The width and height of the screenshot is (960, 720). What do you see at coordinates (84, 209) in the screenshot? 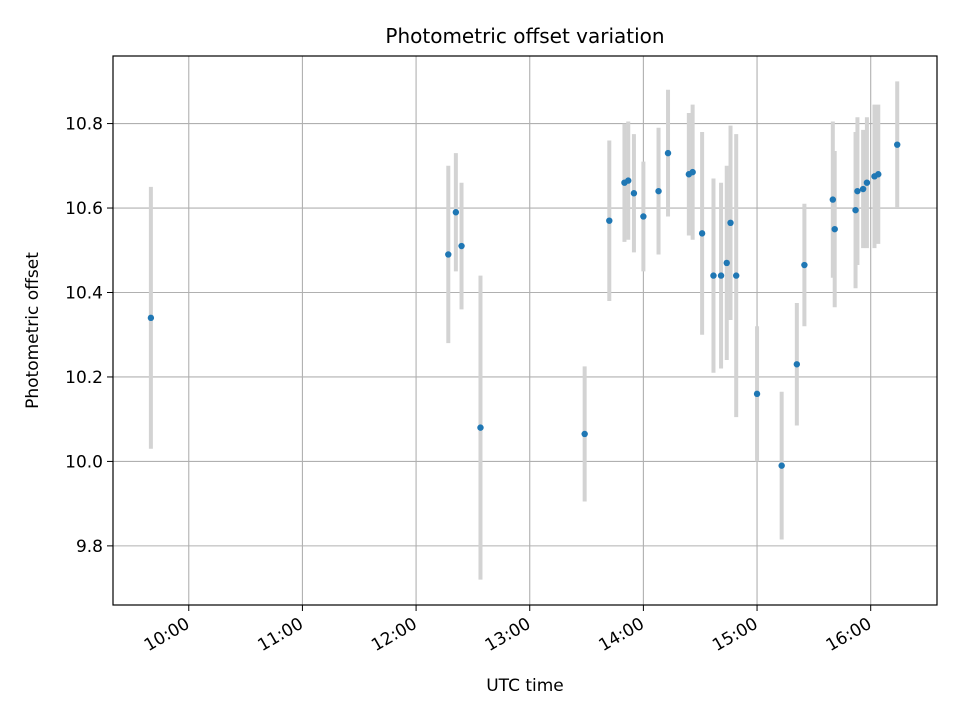
I see `y-tick-label: 10.6` at bounding box center [84, 209].